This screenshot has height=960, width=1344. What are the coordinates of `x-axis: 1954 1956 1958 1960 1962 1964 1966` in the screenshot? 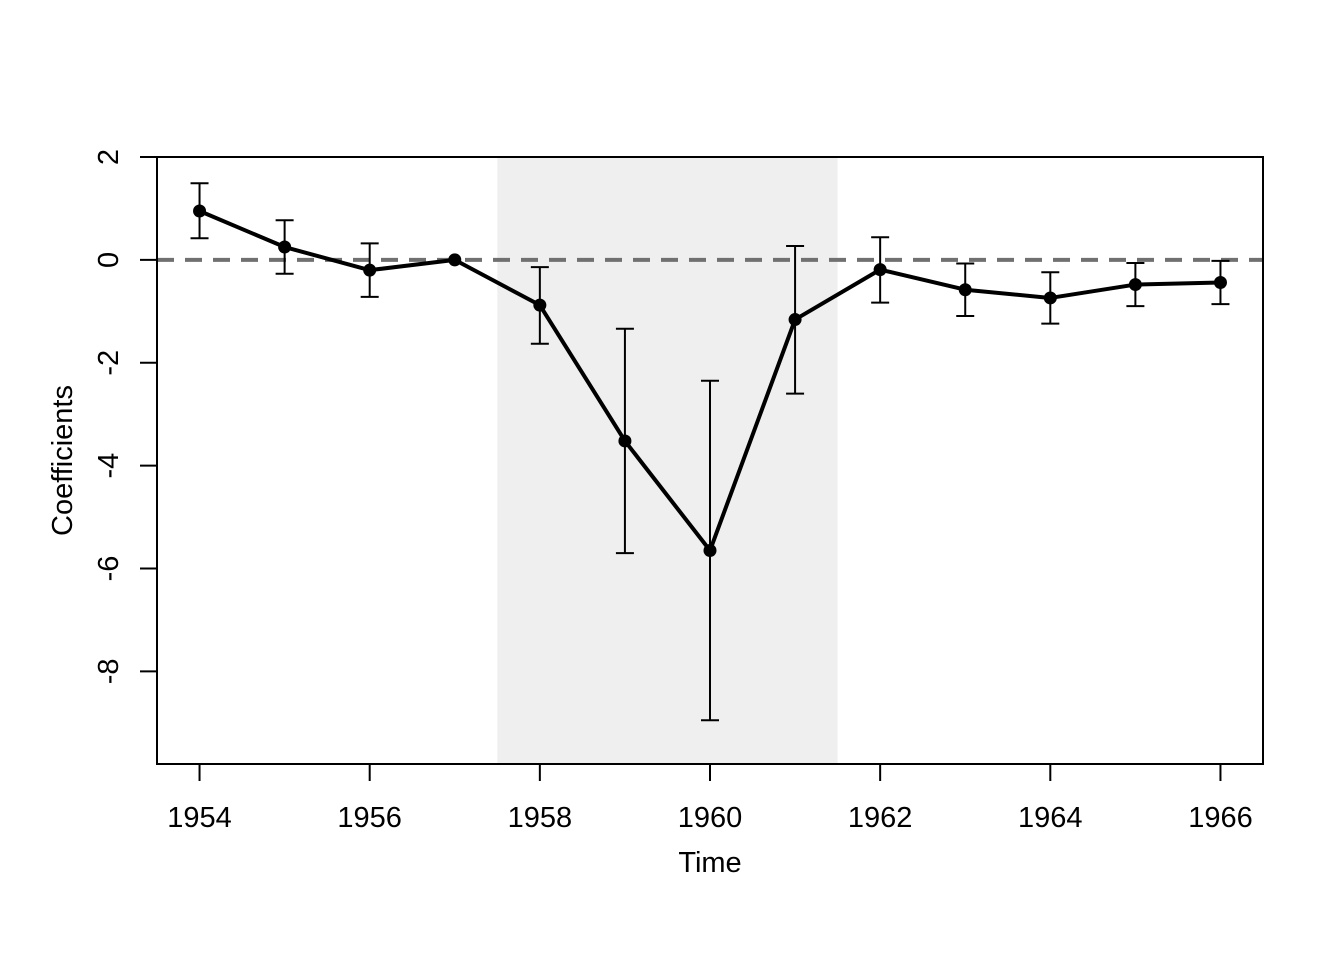 It's located at (710, 798).